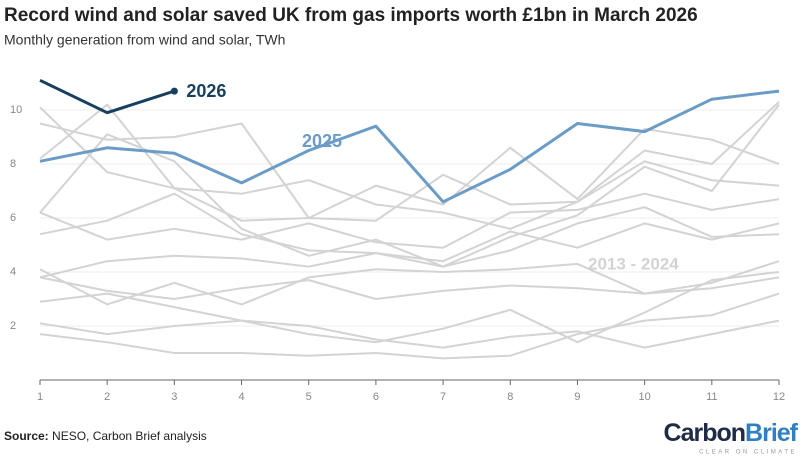 The height and width of the screenshot is (457, 800). Describe the element at coordinates (376, 397) in the screenshot. I see `x-tick-label: 6` at that location.